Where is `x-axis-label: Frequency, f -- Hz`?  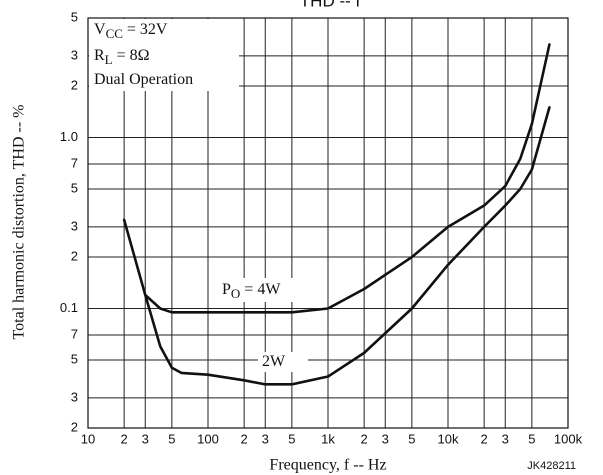 x-axis-label: Frequency, f -- Hz is located at coordinates (327, 465).